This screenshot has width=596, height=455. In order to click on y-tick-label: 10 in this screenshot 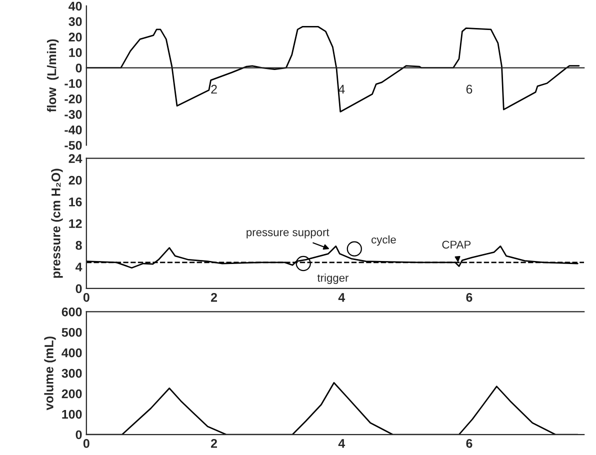, I will do `click(75, 52)`.